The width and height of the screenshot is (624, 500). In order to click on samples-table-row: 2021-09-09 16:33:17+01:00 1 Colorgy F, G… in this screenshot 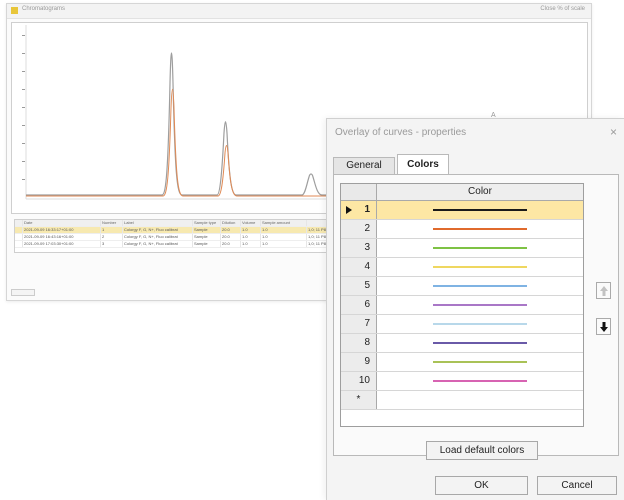, I will do `click(273, 230)`.